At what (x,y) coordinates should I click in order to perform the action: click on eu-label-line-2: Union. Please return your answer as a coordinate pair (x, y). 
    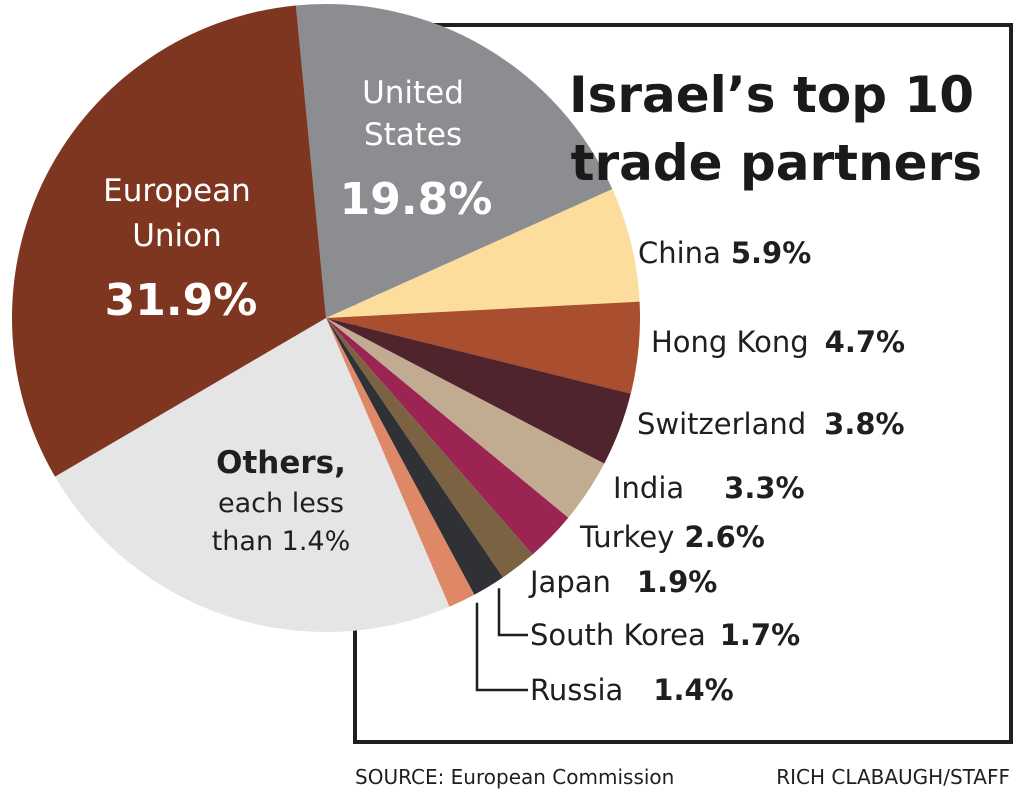
    Looking at the image, I should click on (177, 236).